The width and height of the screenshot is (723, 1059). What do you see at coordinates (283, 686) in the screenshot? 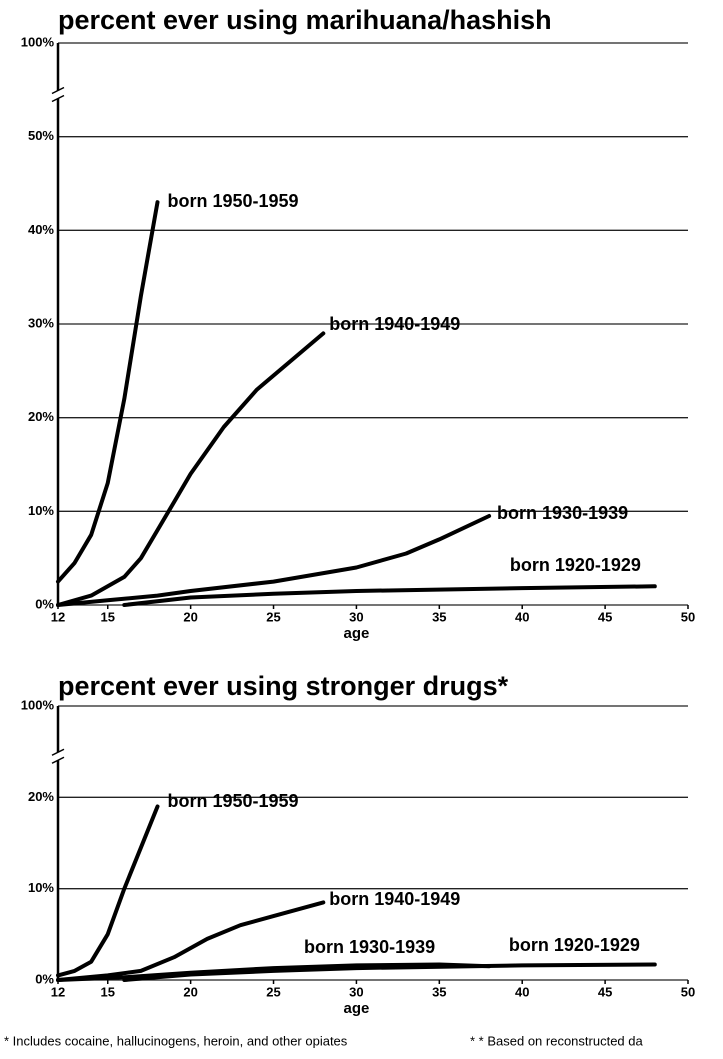
I see `chart-title: percent ever using stronger drugs*` at bounding box center [283, 686].